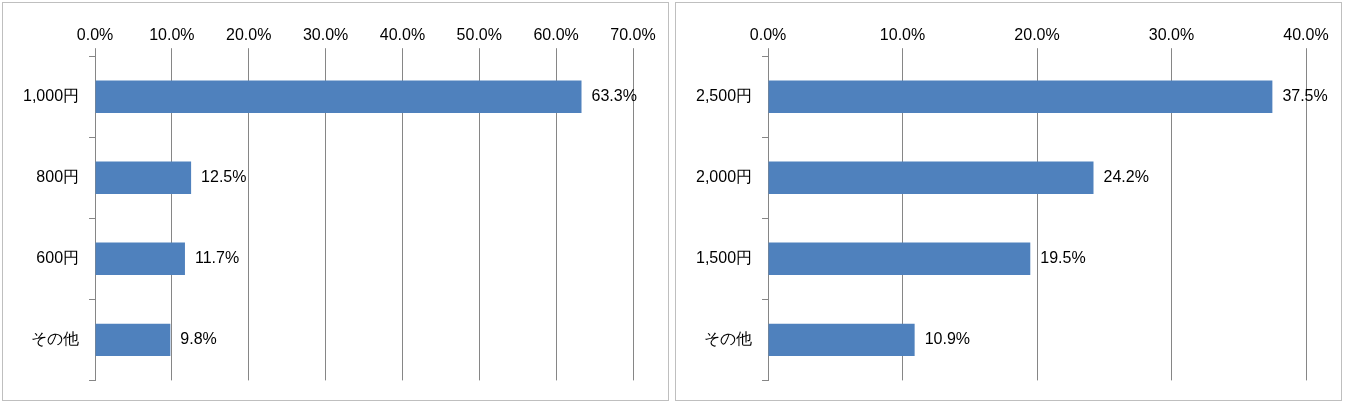  I want to click on data-label: 10.9%, so click(947, 339).